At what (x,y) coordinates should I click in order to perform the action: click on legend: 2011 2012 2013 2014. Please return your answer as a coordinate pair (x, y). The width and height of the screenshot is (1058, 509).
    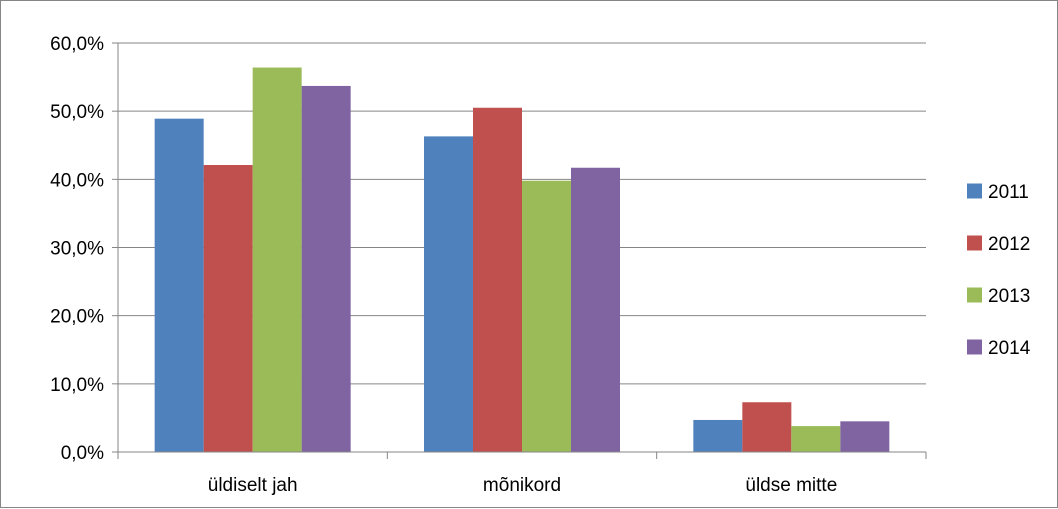
    Looking at the image, I should click on (999, 270).